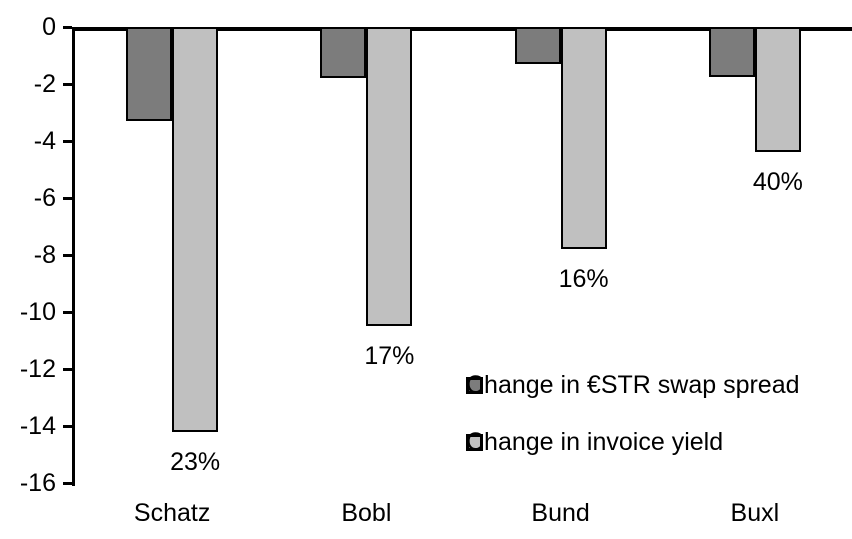 Image resolution: width=852 pixels, height=539 pixels. What do you see at coordinates (44, 255) in the screenshot?
I see `y-axis-tick-label: -8` at bounding box center [44, 255].